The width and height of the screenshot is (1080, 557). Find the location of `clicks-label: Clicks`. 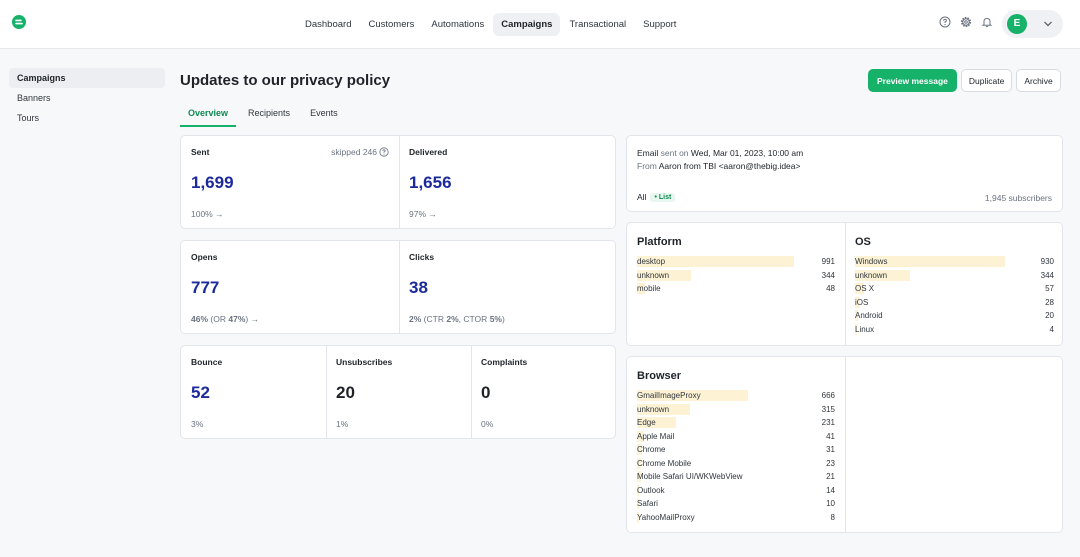

clicks-label: Clicks is located at coordinates (422, 257).